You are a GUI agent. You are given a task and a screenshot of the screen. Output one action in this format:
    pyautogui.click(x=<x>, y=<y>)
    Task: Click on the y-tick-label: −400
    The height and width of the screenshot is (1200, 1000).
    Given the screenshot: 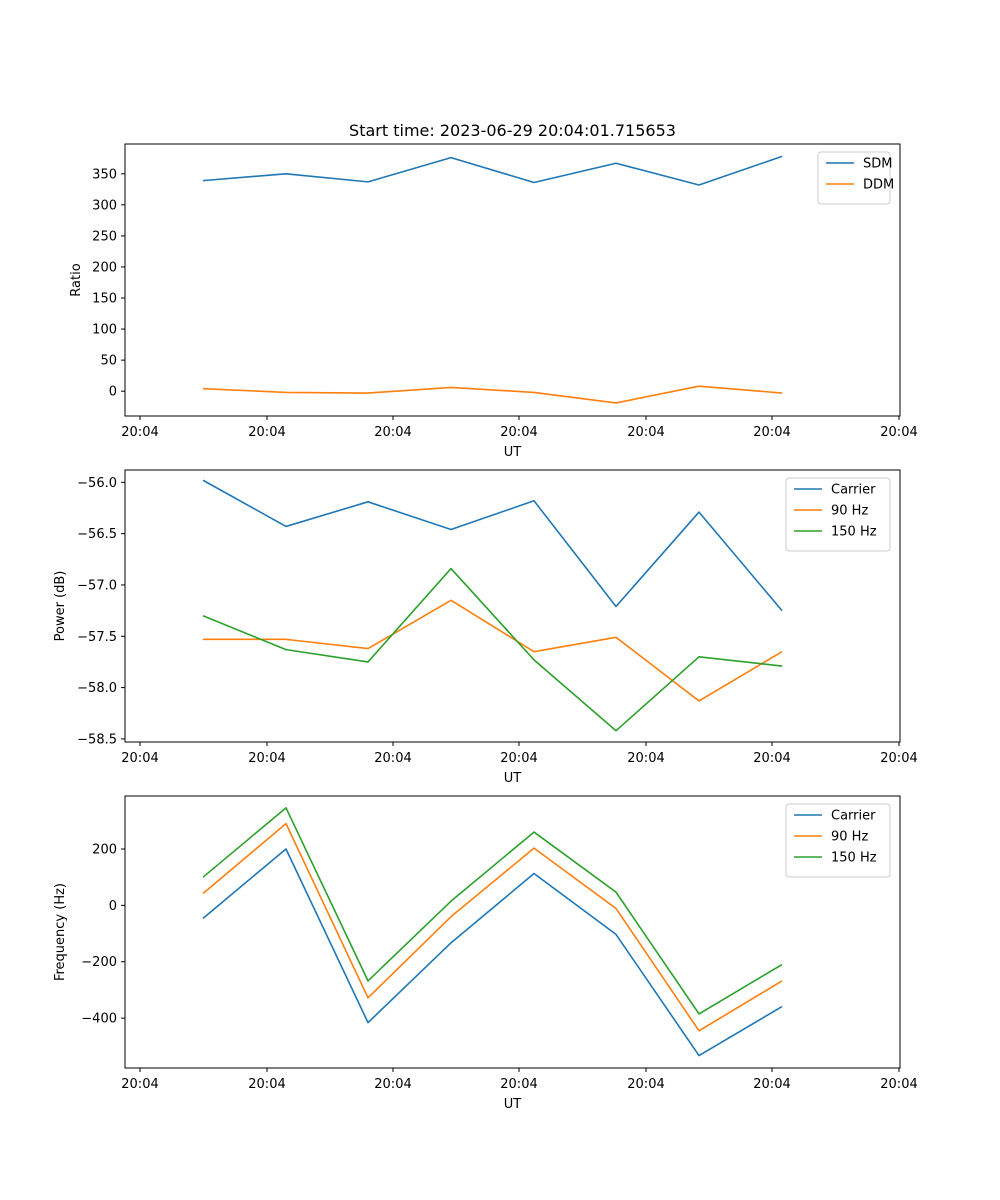 What is the action you would take?
    pyautogui.click(x=99, y=1019)
    